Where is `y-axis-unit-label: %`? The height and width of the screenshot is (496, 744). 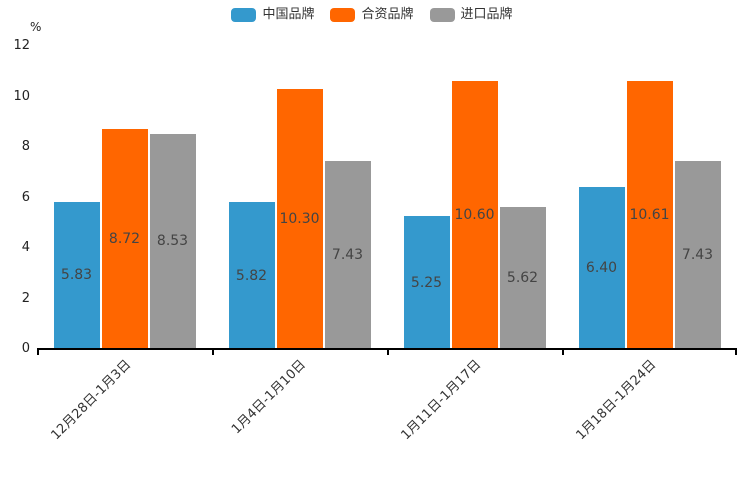 y-axis-unit-label: % is located at coordinates (36, 27).